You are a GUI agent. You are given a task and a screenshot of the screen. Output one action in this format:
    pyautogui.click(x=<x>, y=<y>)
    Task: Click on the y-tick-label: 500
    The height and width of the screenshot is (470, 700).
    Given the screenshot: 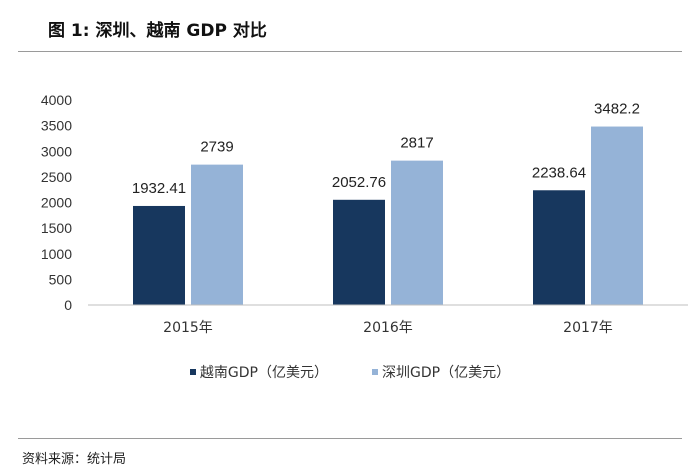 What is the action you would take?
    pyautogui.click(x=61, y=279)
    